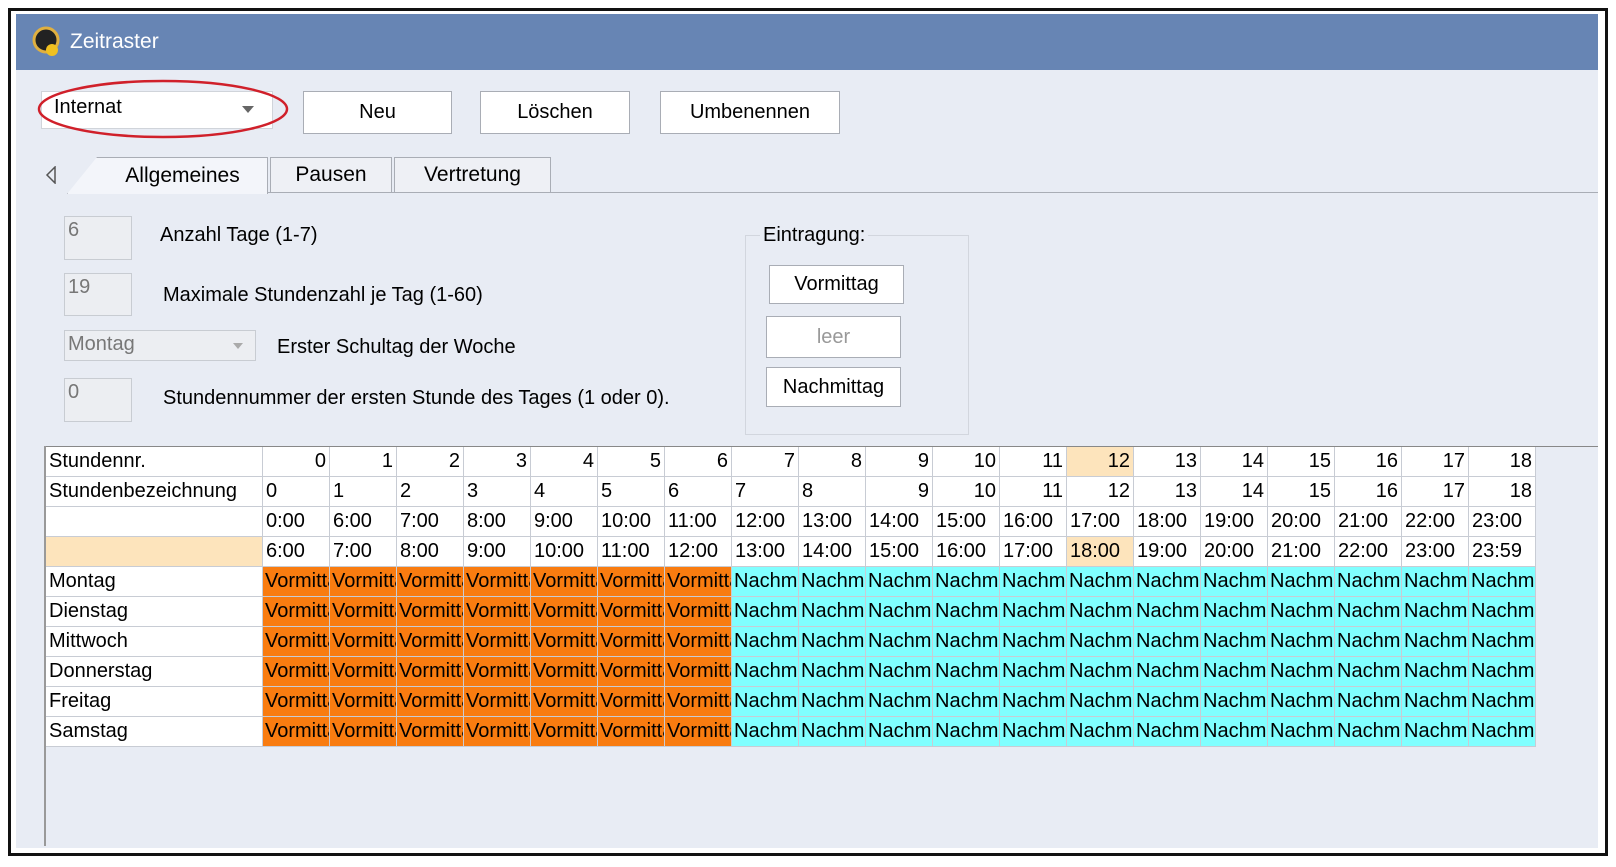 This screenshot has height=867, width=1616. I want to click on tab-scroll-left, so click(51, 175).